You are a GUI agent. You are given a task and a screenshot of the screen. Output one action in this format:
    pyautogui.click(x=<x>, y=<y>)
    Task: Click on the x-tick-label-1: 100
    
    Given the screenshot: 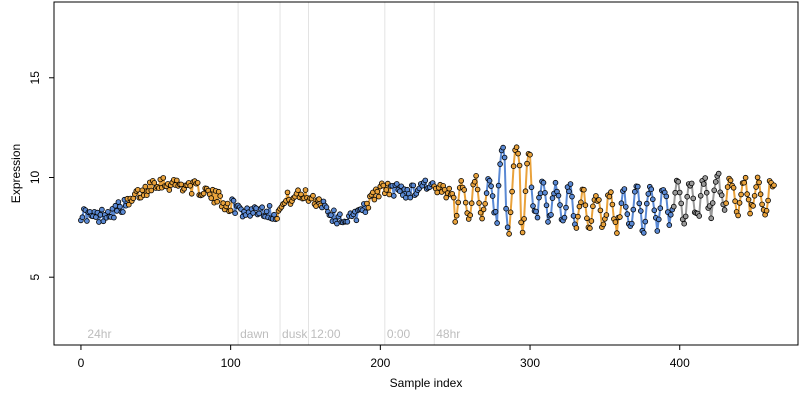 What is the action you would take?
    pyautogui.click(x=231, y=363)
    